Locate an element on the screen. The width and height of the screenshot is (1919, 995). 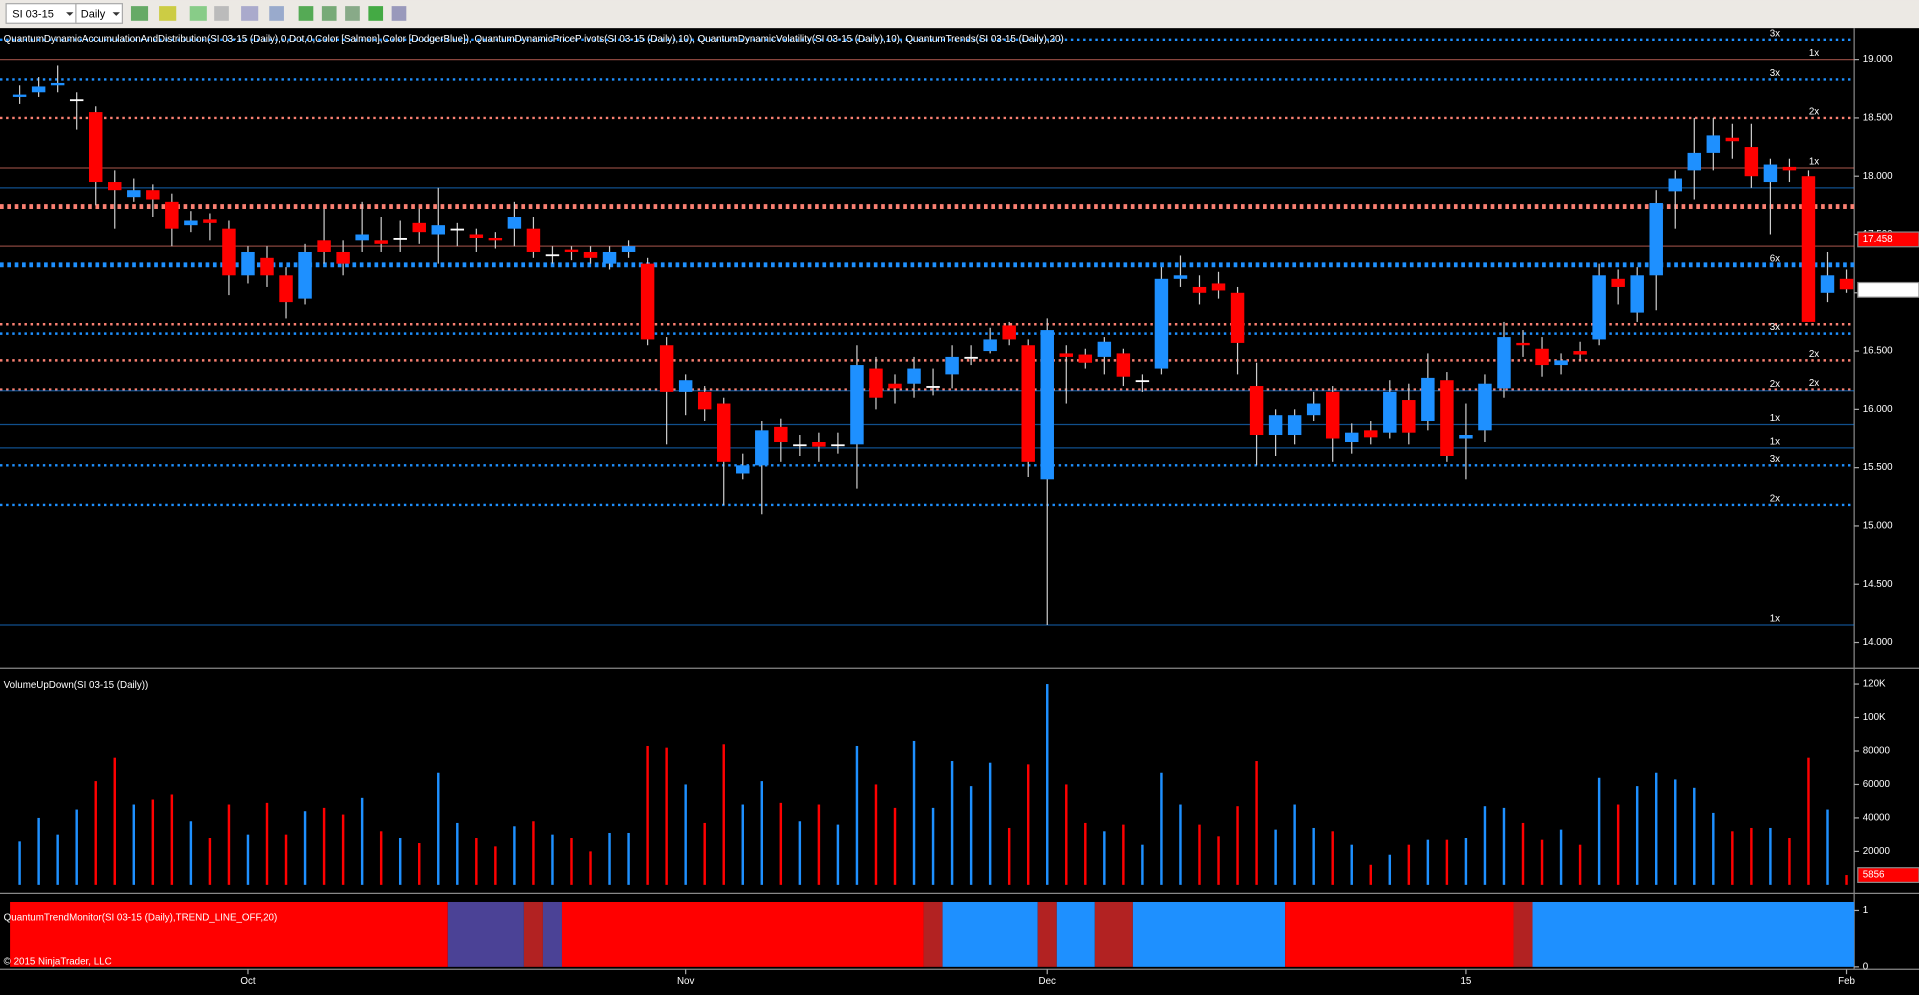
data-box-button is located at coordinates (329, 13).